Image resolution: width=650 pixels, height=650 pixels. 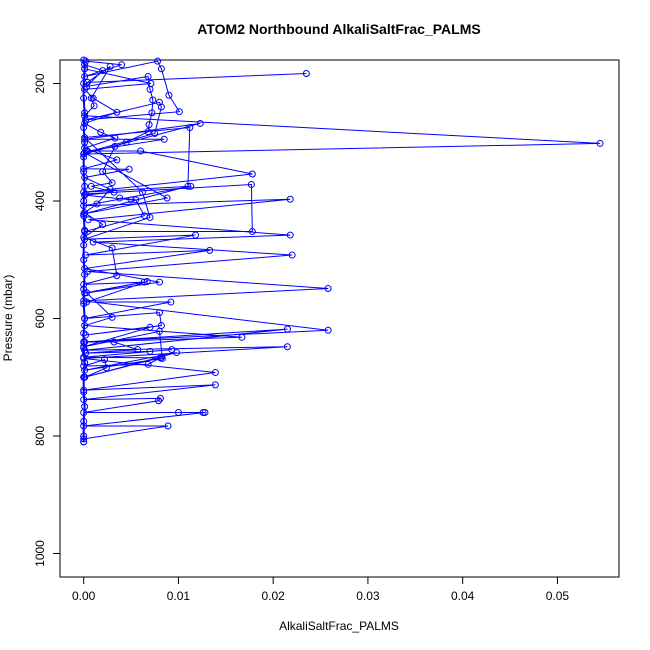 I want to click on y-tick-label: 600, so click(x=40, y=318).